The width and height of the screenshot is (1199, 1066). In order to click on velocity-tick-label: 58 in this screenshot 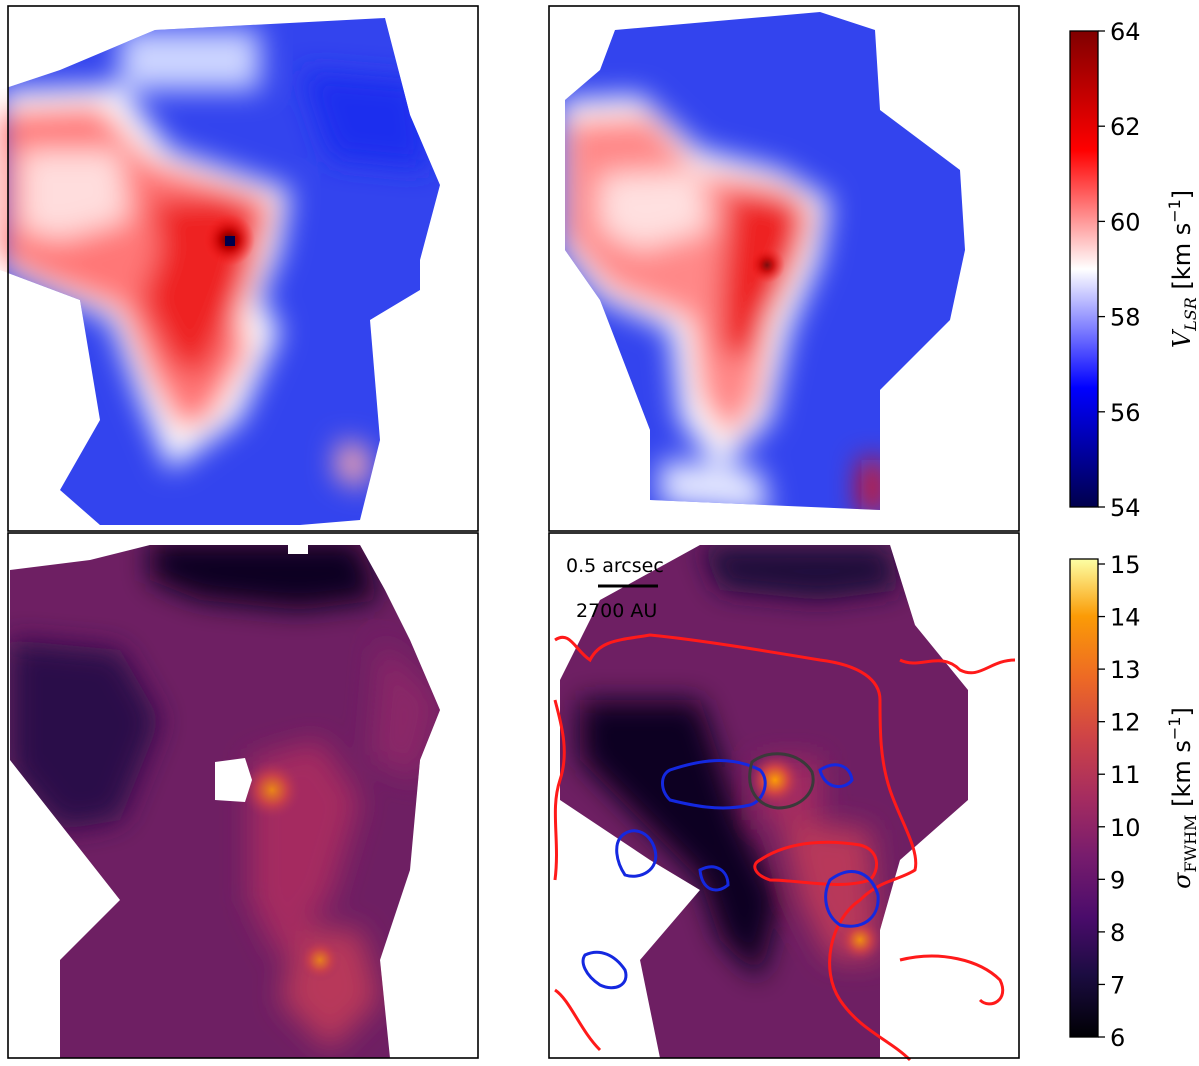, I will do `click(1125, 318)`.